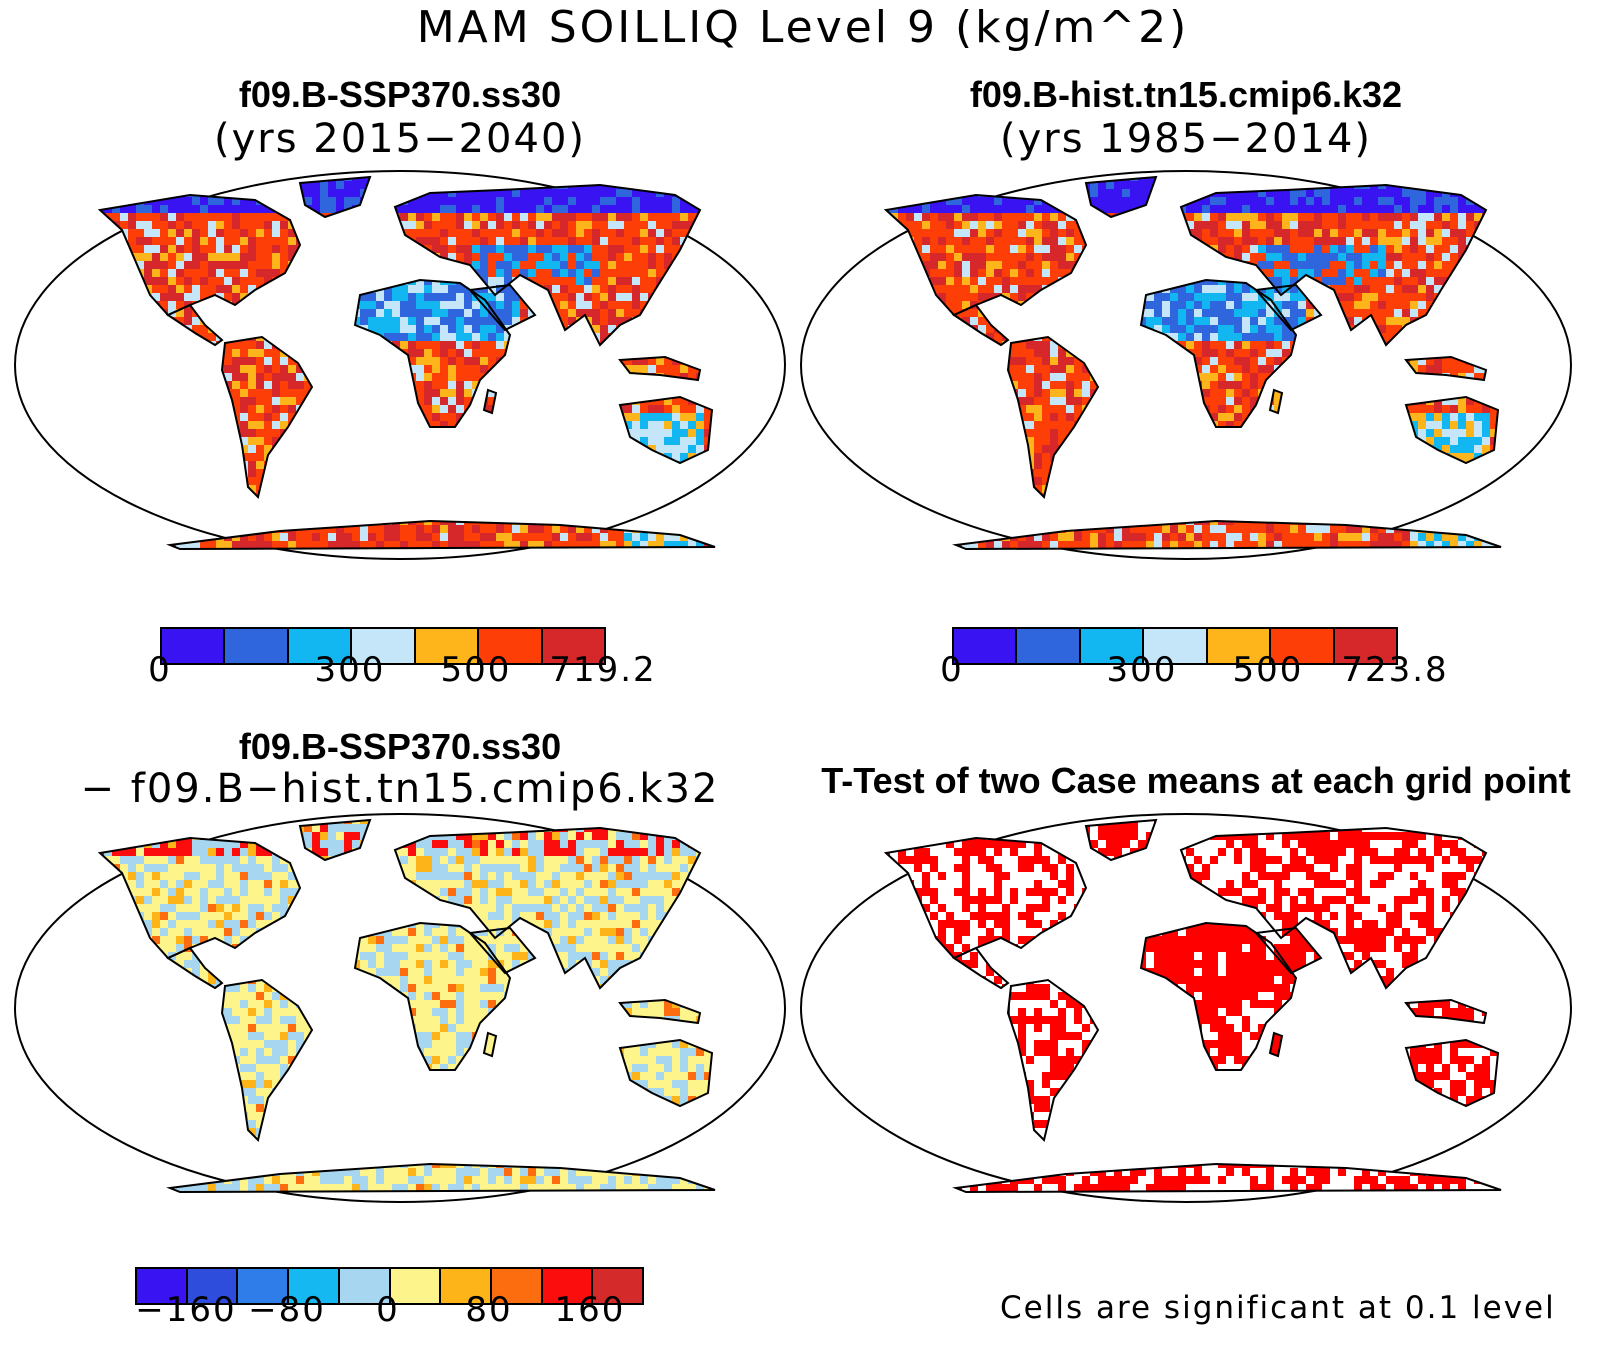  I want to click on panel1-colorbar, so click(383, 646).